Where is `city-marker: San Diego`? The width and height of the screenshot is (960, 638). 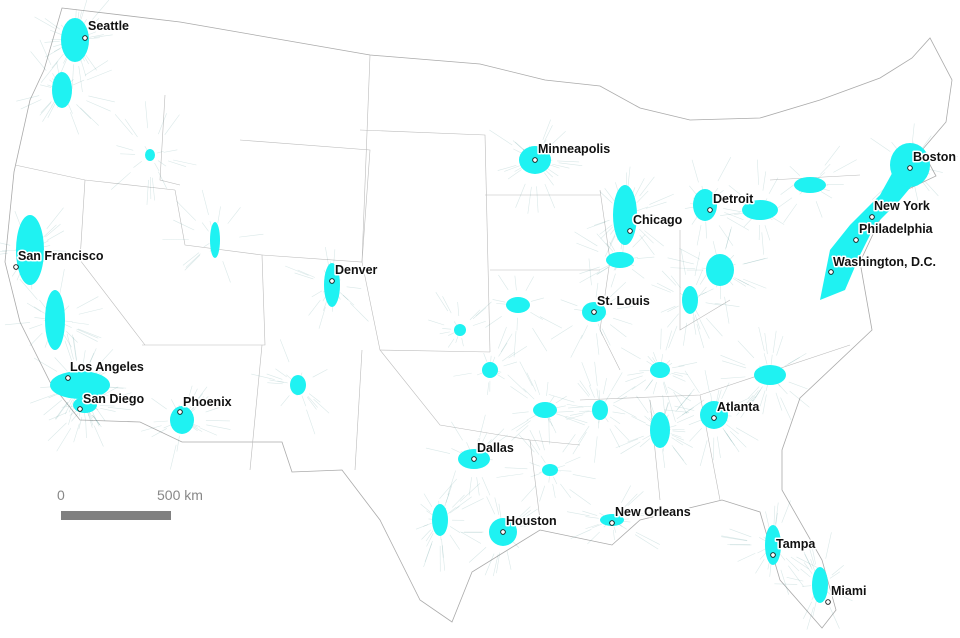
city-marker: San Diego is located at coordinates (111, 401).